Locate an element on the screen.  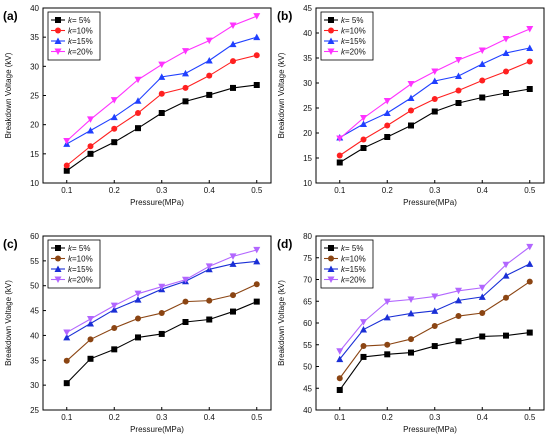
y-tick-label: 65 is located at coordinates (307, 301).